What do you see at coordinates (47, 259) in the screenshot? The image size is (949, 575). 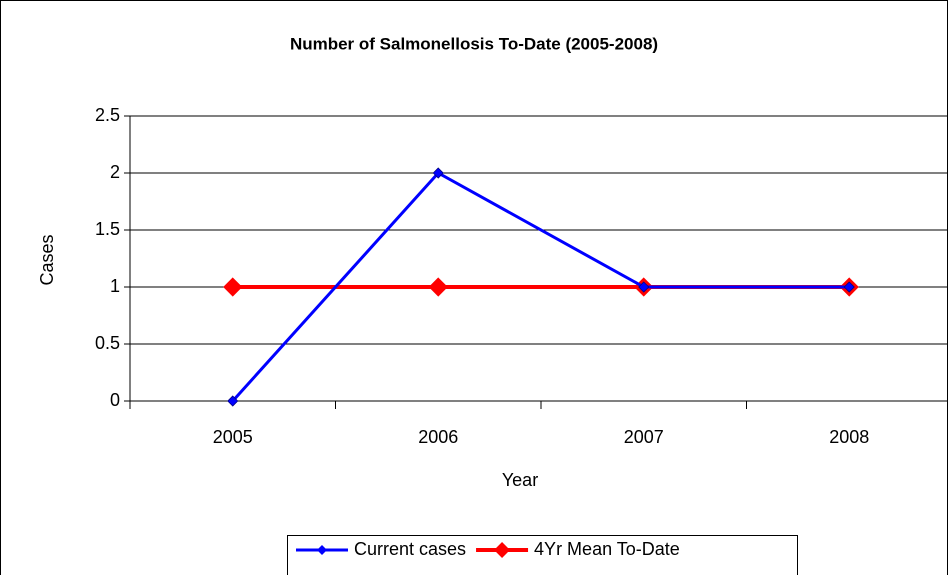 I see `y-axis-label: Cases` at bounding box center [47, 259].